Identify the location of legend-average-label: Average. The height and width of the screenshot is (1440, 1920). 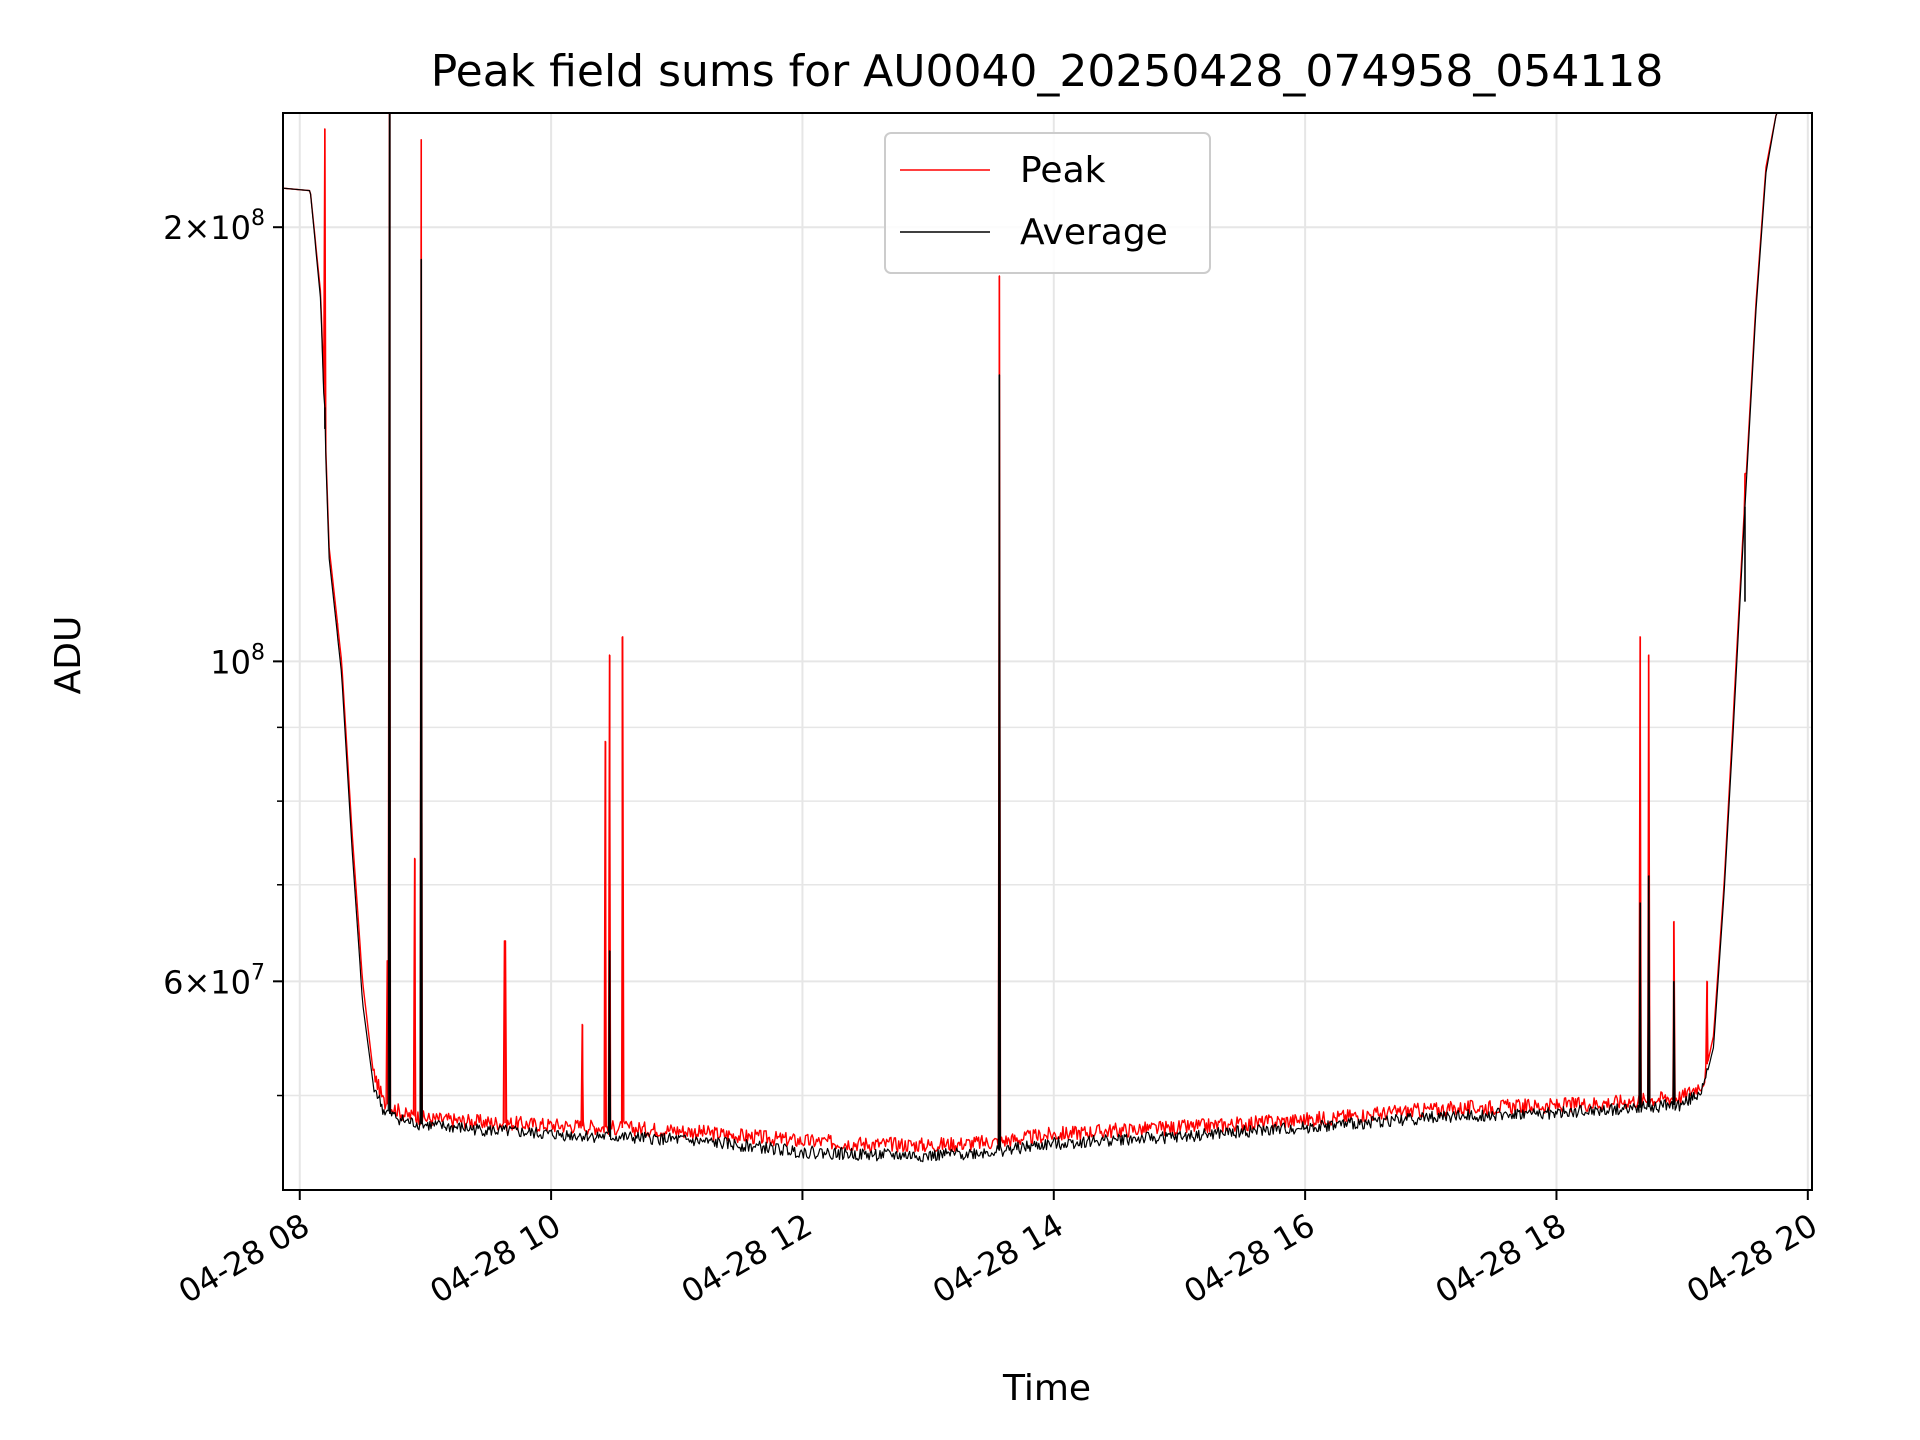
(1094, 232).